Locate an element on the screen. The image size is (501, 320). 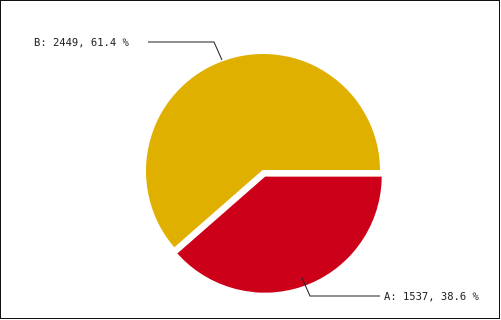
slice-label-a: A: 1537, 38.6 % is located at coordinates (432, 297).